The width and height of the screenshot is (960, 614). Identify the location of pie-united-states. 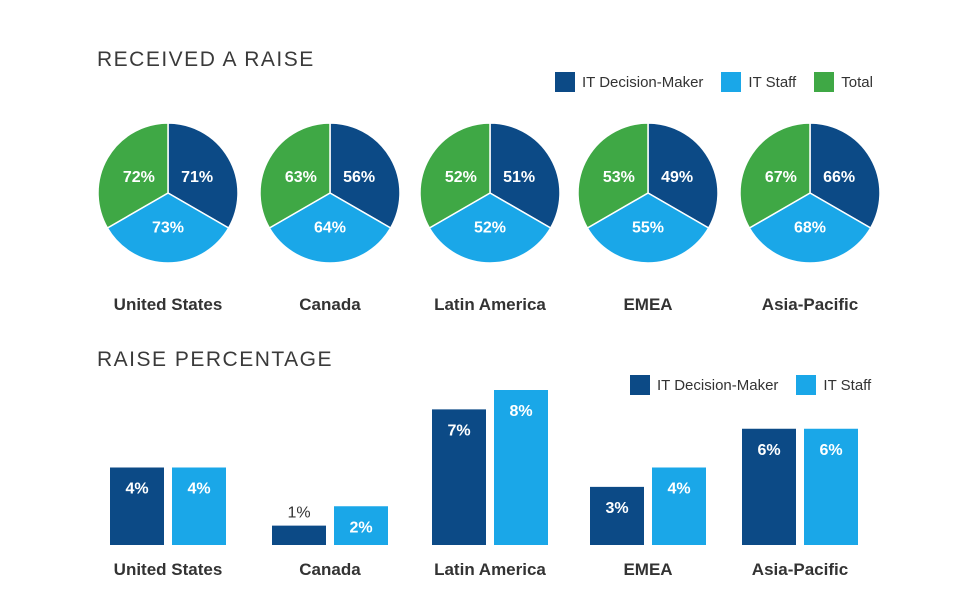
(168, 193).